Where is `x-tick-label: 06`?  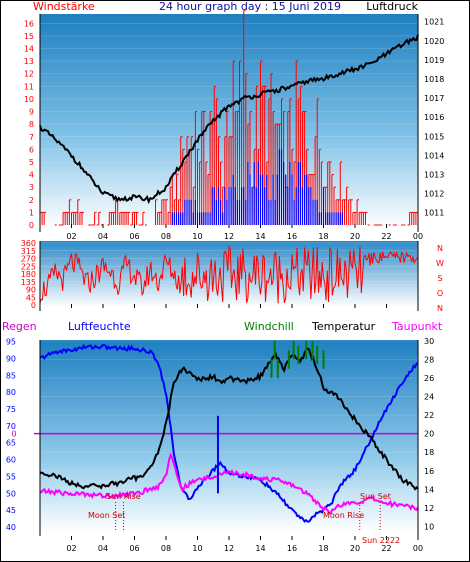
x-tick-label: 06 is located at coordinates (134, 236).